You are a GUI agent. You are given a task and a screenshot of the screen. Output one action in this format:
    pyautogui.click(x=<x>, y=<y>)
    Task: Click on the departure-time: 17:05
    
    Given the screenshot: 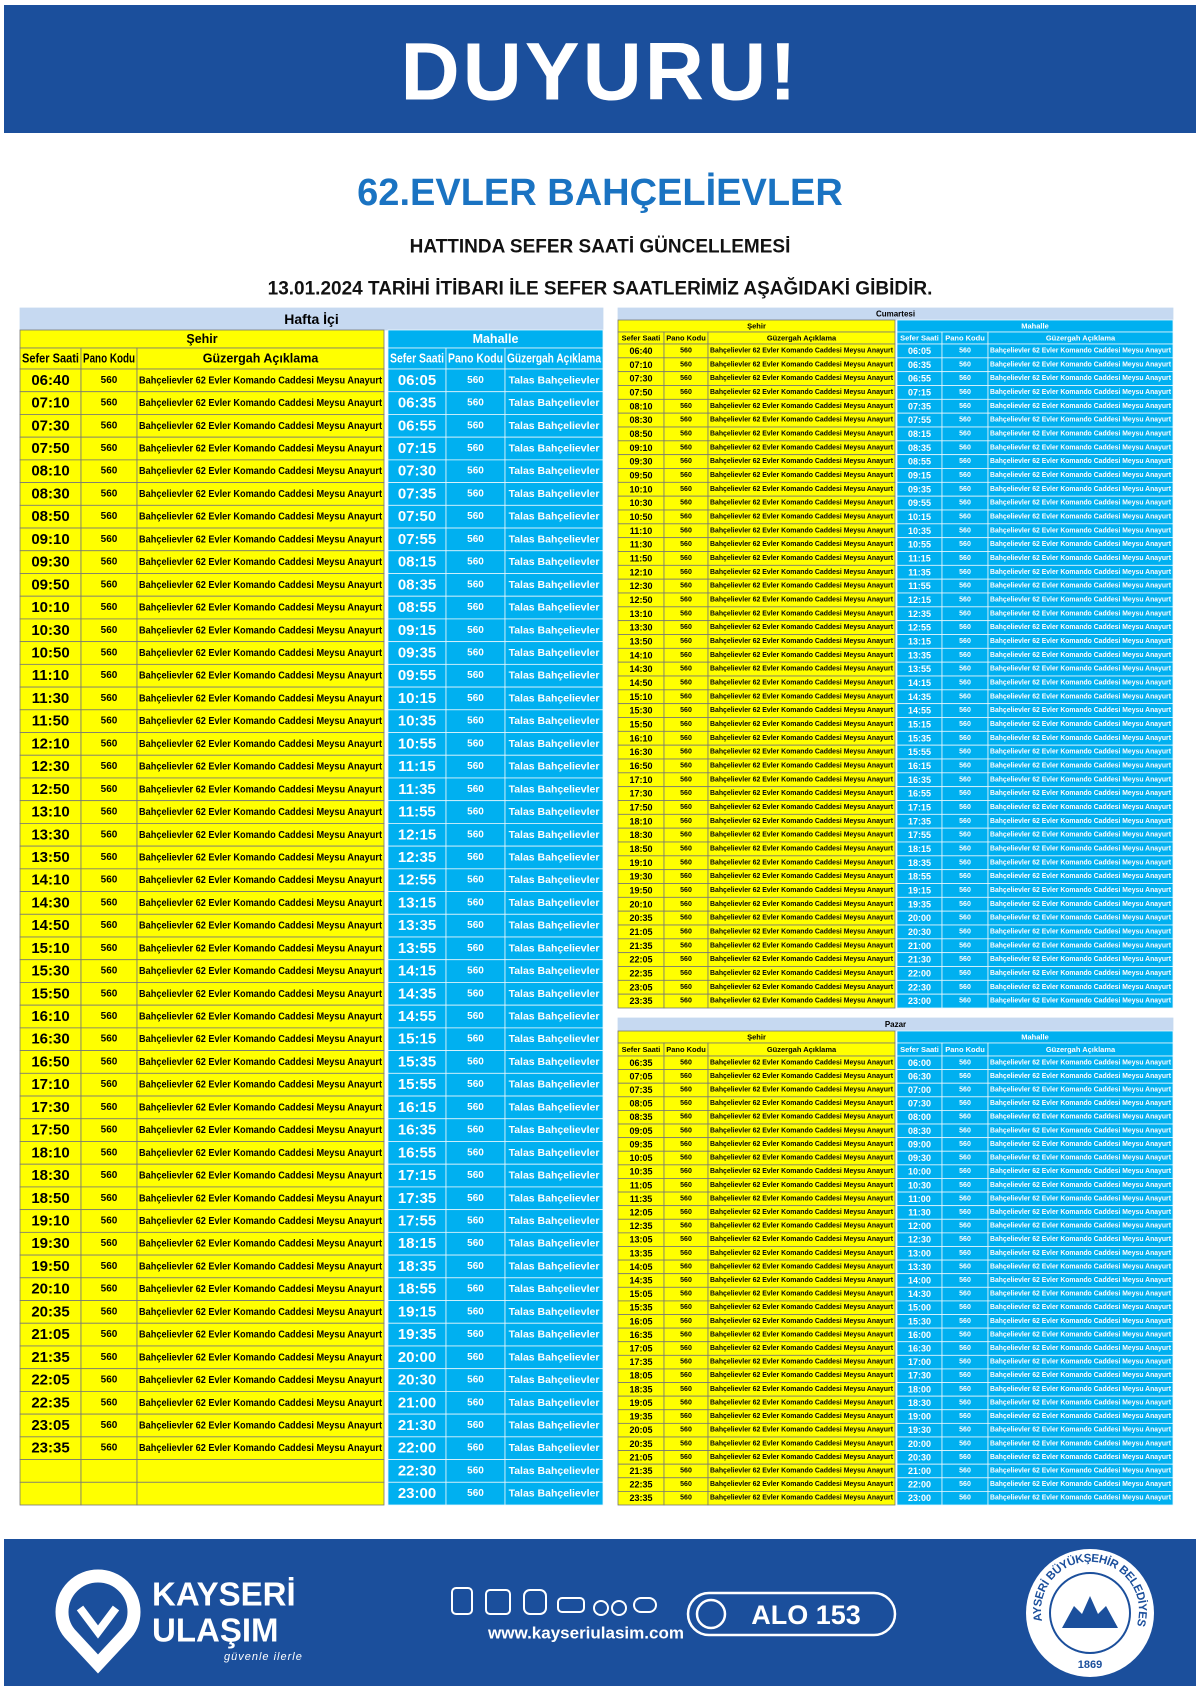 What is the action you would take?
    pyautogui.click(x=640, y=1349)
    